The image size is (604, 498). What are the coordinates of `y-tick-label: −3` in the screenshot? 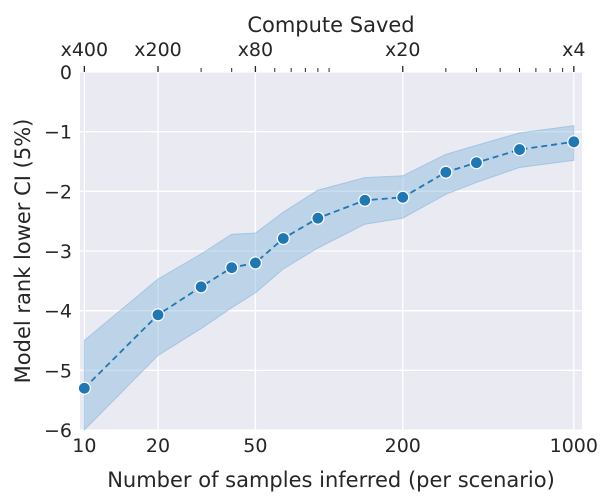 It's located at (58, 252).